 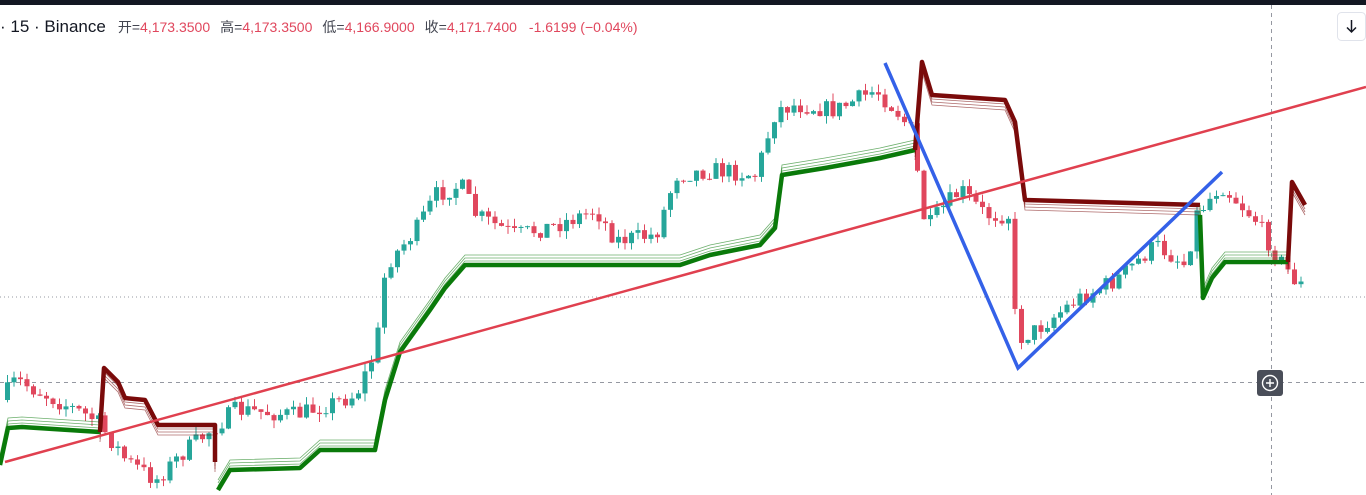 I want to click on band-line, so click(x=157, y=421).